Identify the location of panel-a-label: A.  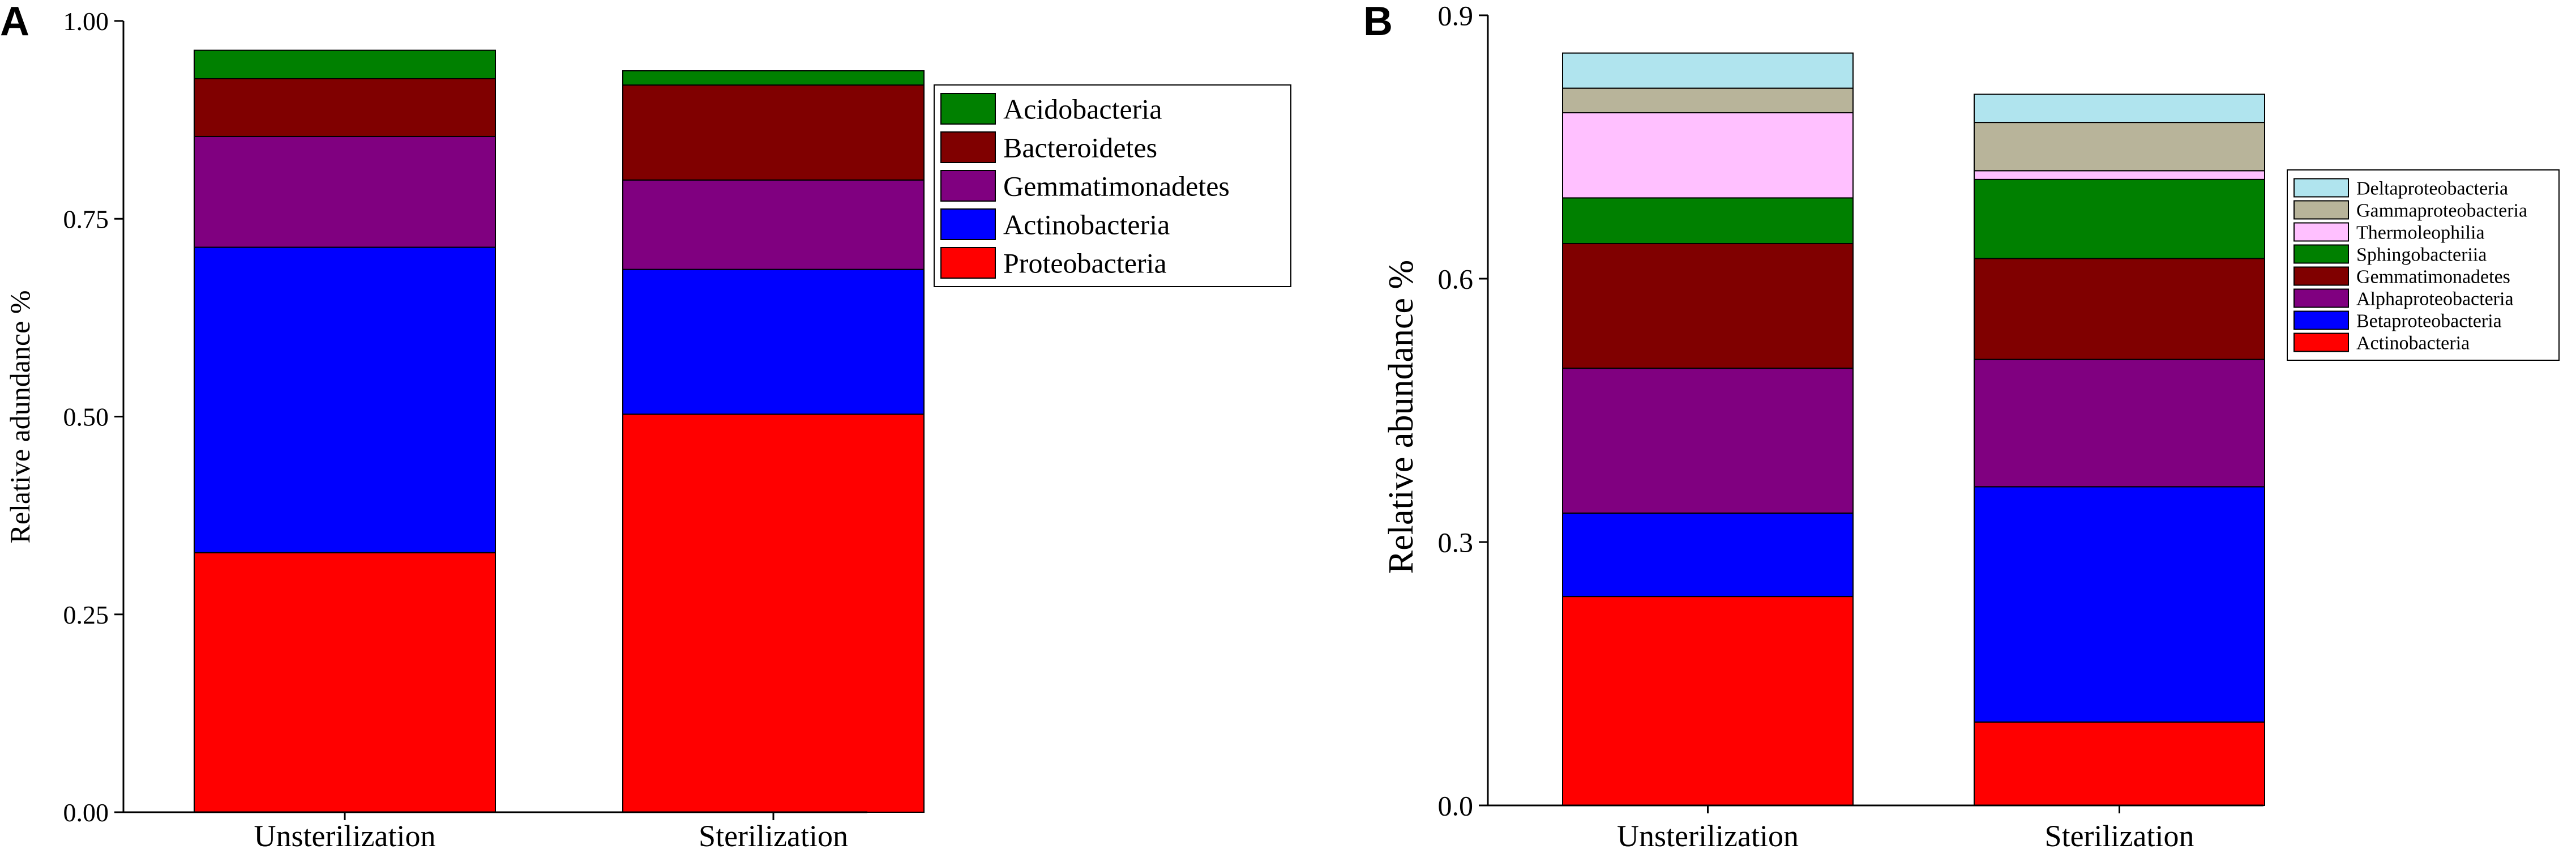
(14, 22).